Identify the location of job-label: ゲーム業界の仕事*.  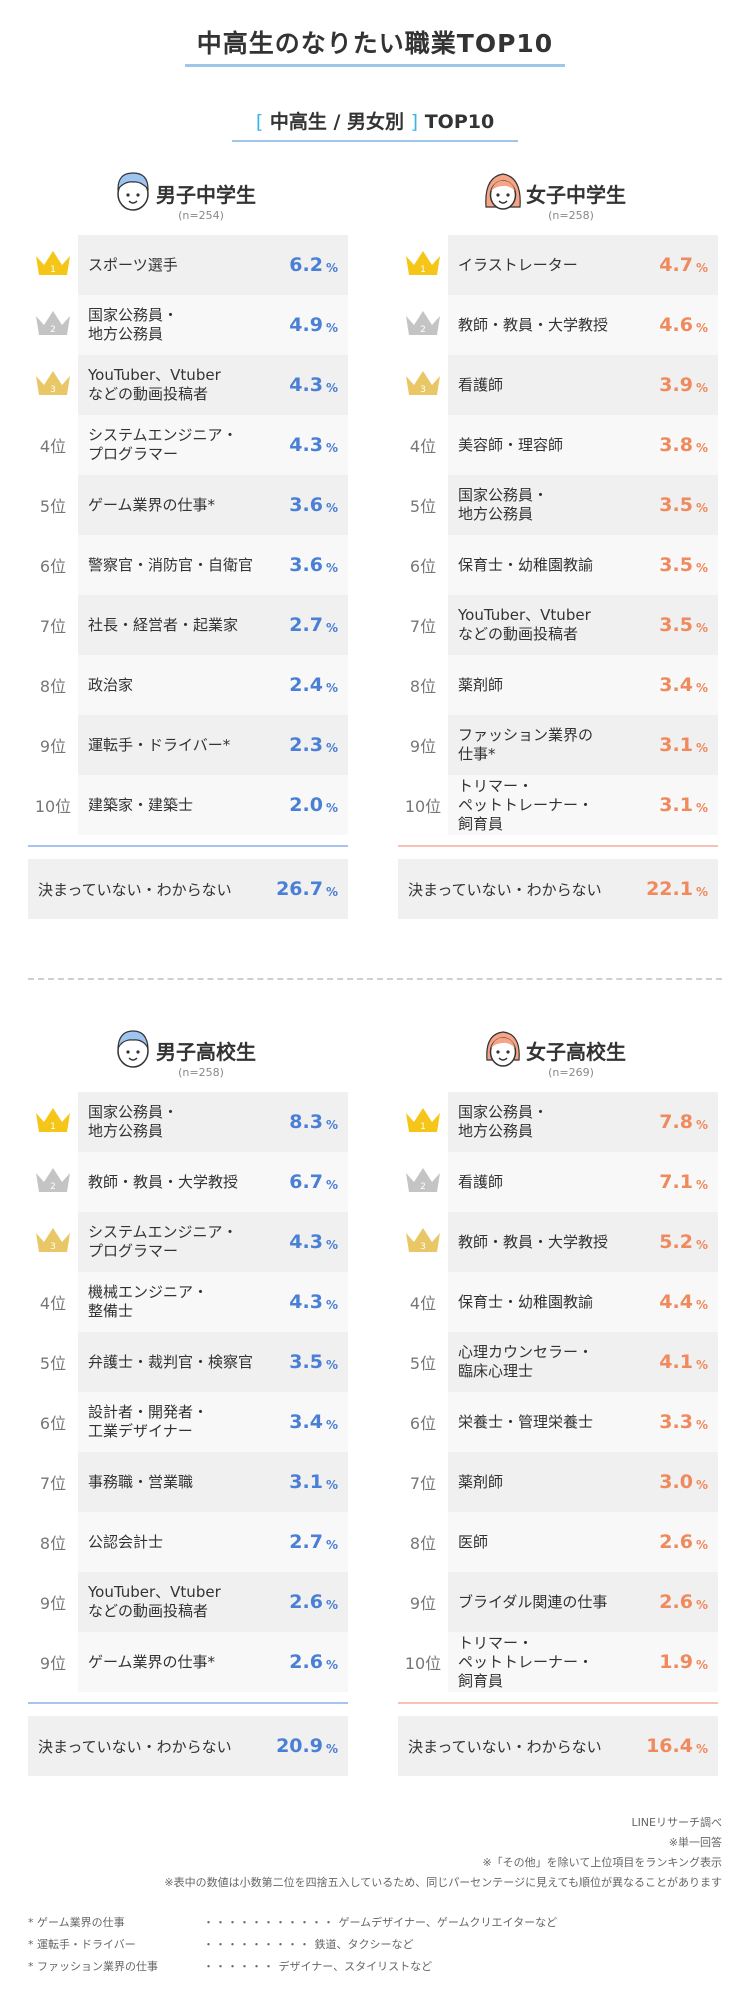
(152, 1661).